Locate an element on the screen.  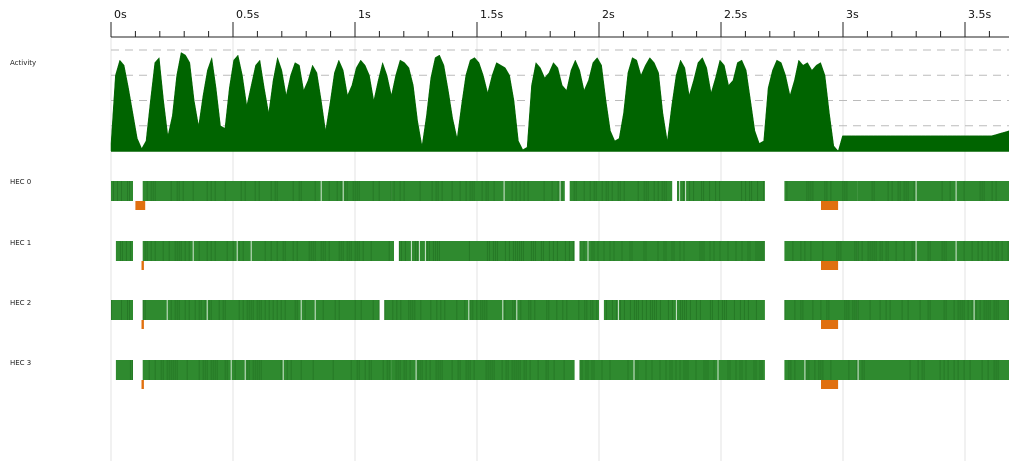
hec-2-track is located at coordinates (560, 314).